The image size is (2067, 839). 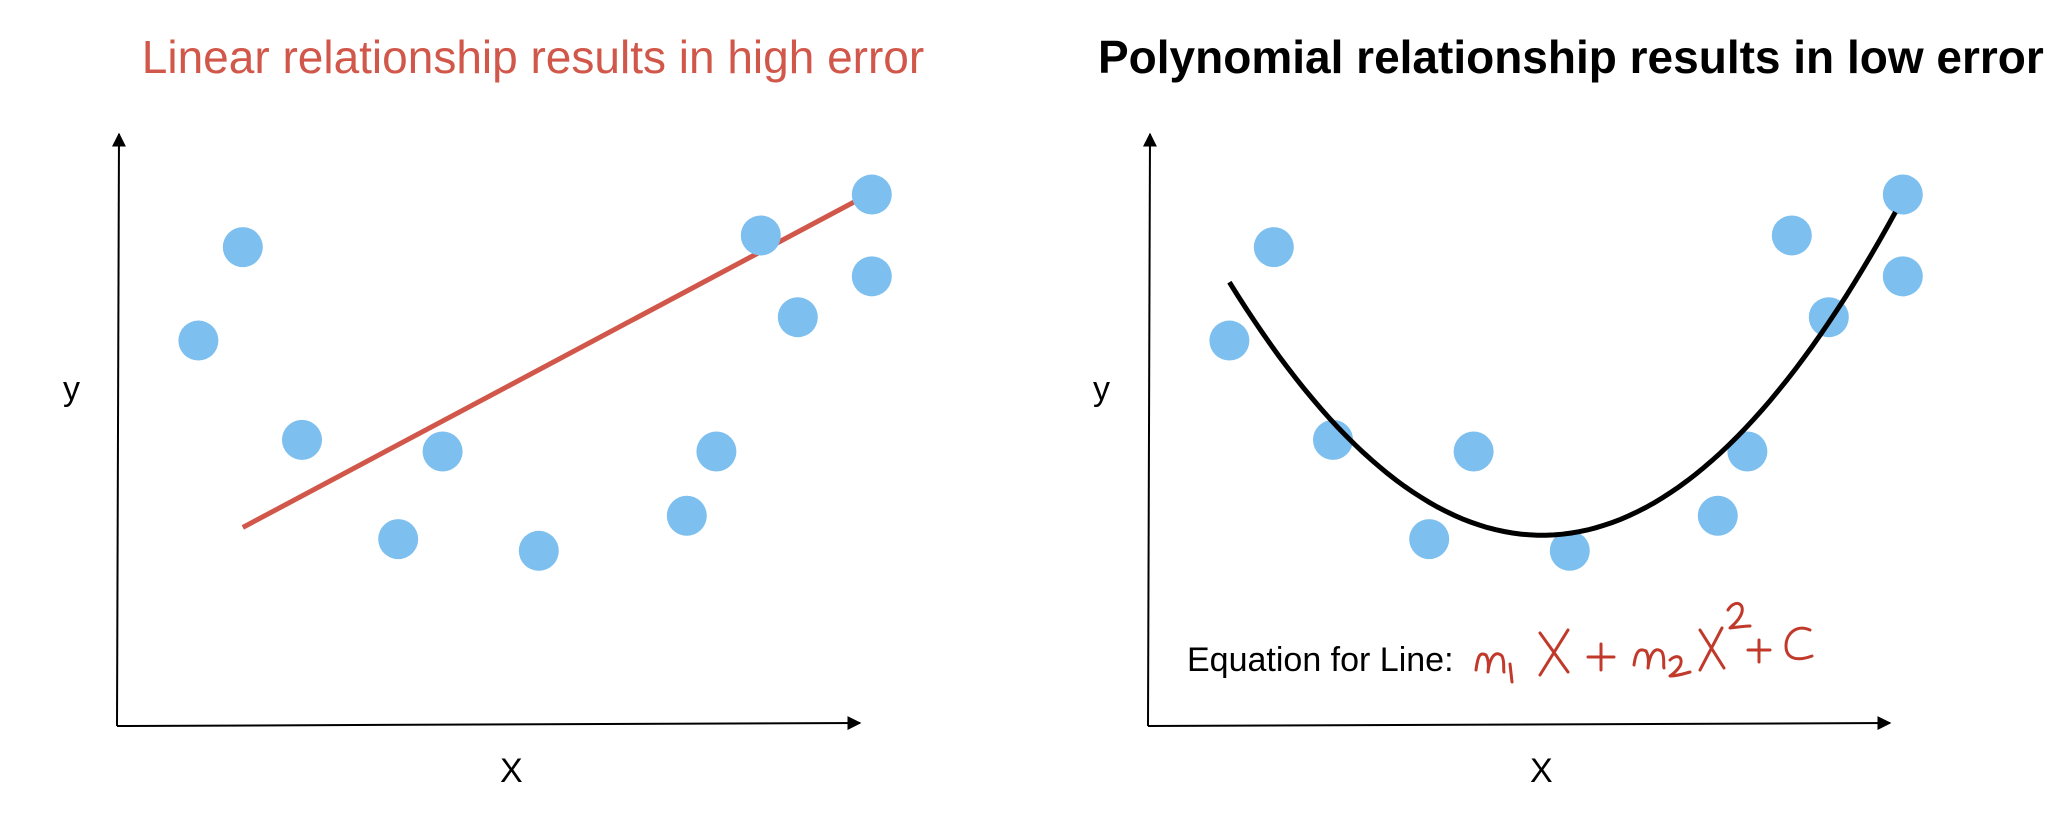 What do you see at coordinates (550, 364) in the screenshot?
I see `linear-fit-line` at bounding box center [550, 364].